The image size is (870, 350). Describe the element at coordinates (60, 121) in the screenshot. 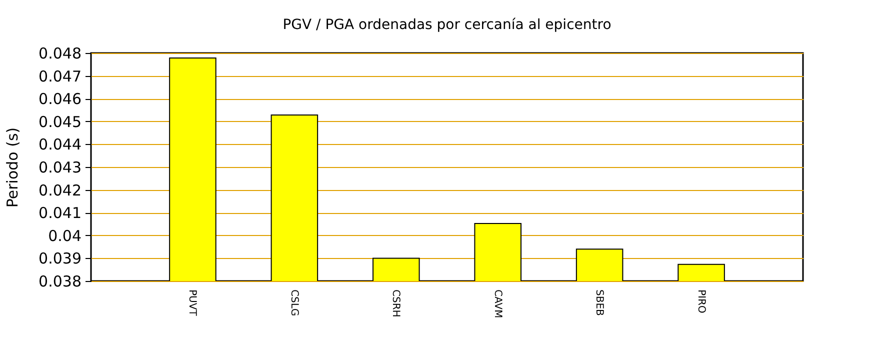

I see `y-tick-label: 0.045` at that location.